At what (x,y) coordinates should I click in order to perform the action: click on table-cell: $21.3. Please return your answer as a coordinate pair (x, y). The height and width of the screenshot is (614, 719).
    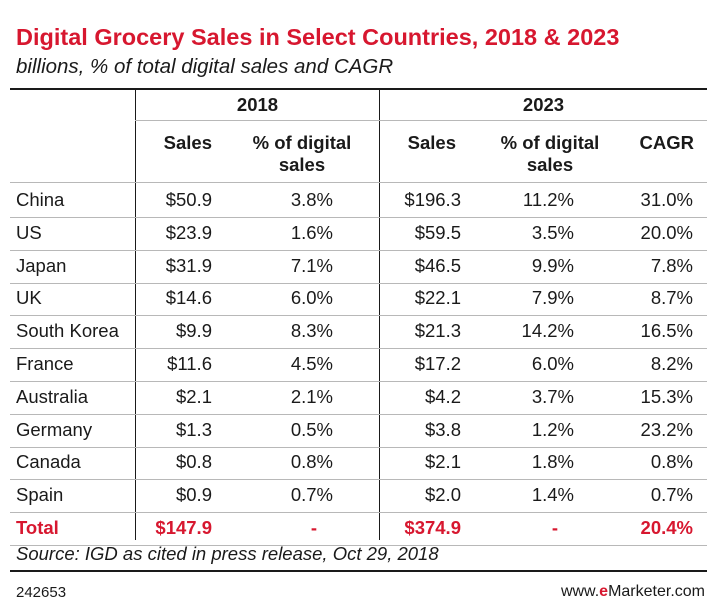
    Looking at the image, I should click on (437, 331).